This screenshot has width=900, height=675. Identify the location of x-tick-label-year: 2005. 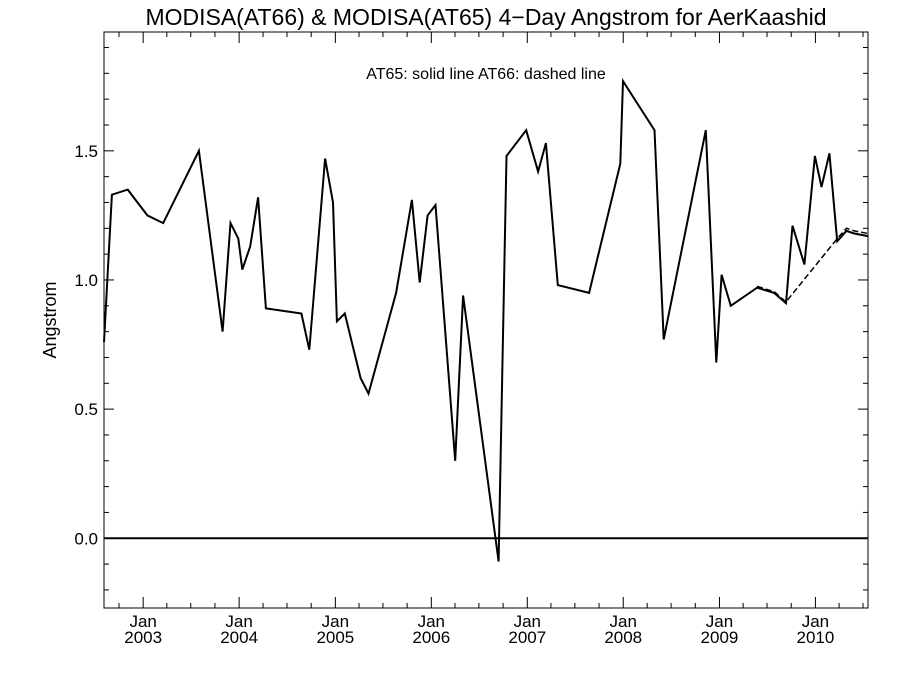
(335, 637).